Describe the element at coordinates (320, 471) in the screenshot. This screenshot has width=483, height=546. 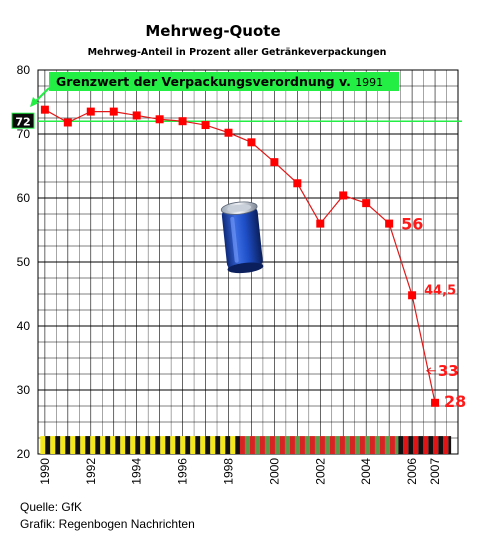
I see `x-tick-label: 2002` at that location.